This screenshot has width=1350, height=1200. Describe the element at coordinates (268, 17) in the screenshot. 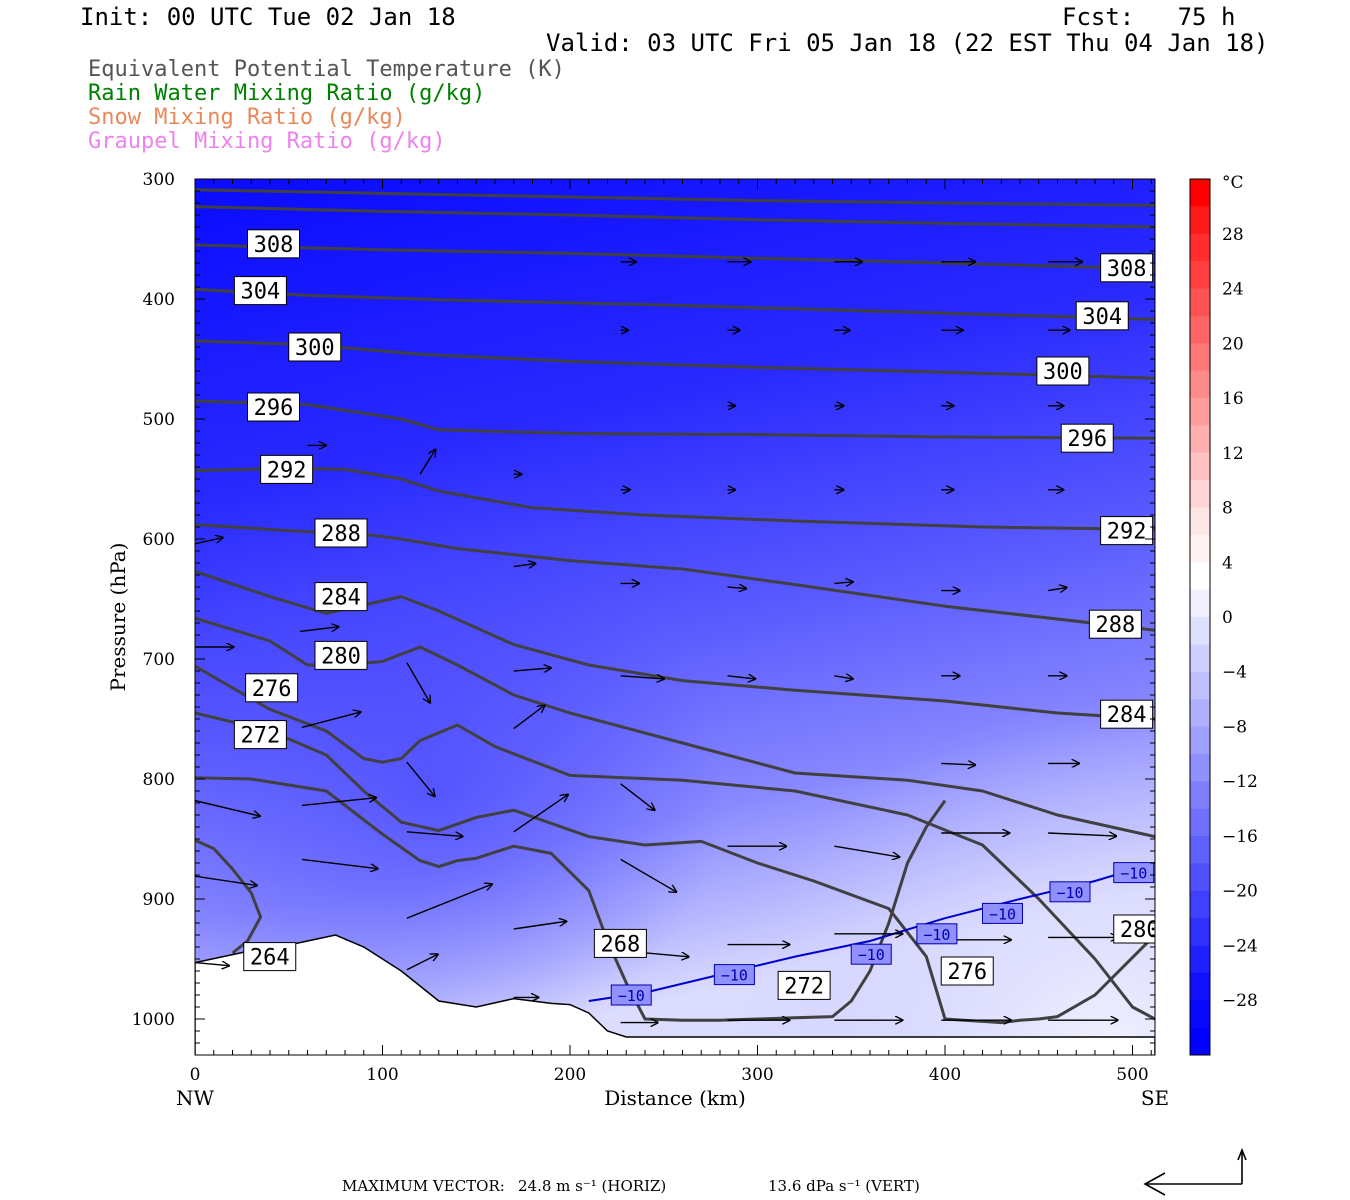

I see `init-time: Init: 00 UTC Tue 02 Jan 18` at that location.